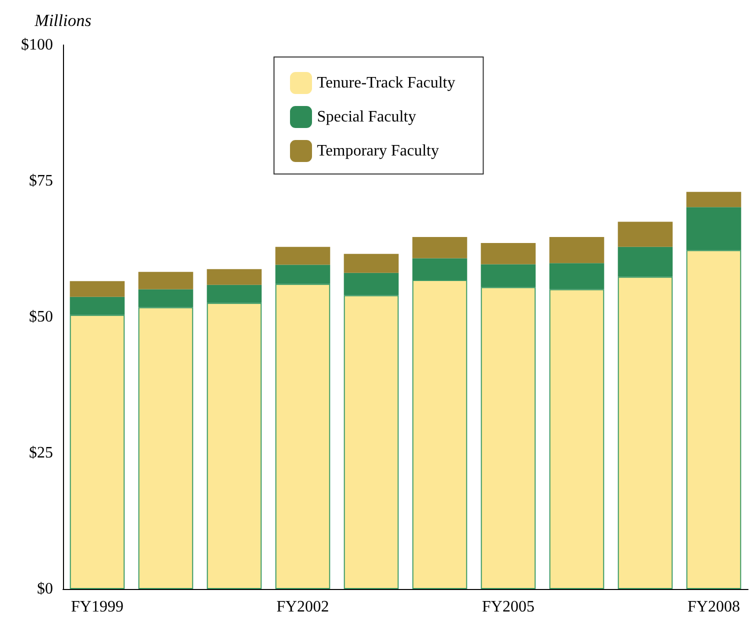  Describe the element at coordinates (508, 607) in the screenshot. I see `x-tick-label: FY2005` at that location.